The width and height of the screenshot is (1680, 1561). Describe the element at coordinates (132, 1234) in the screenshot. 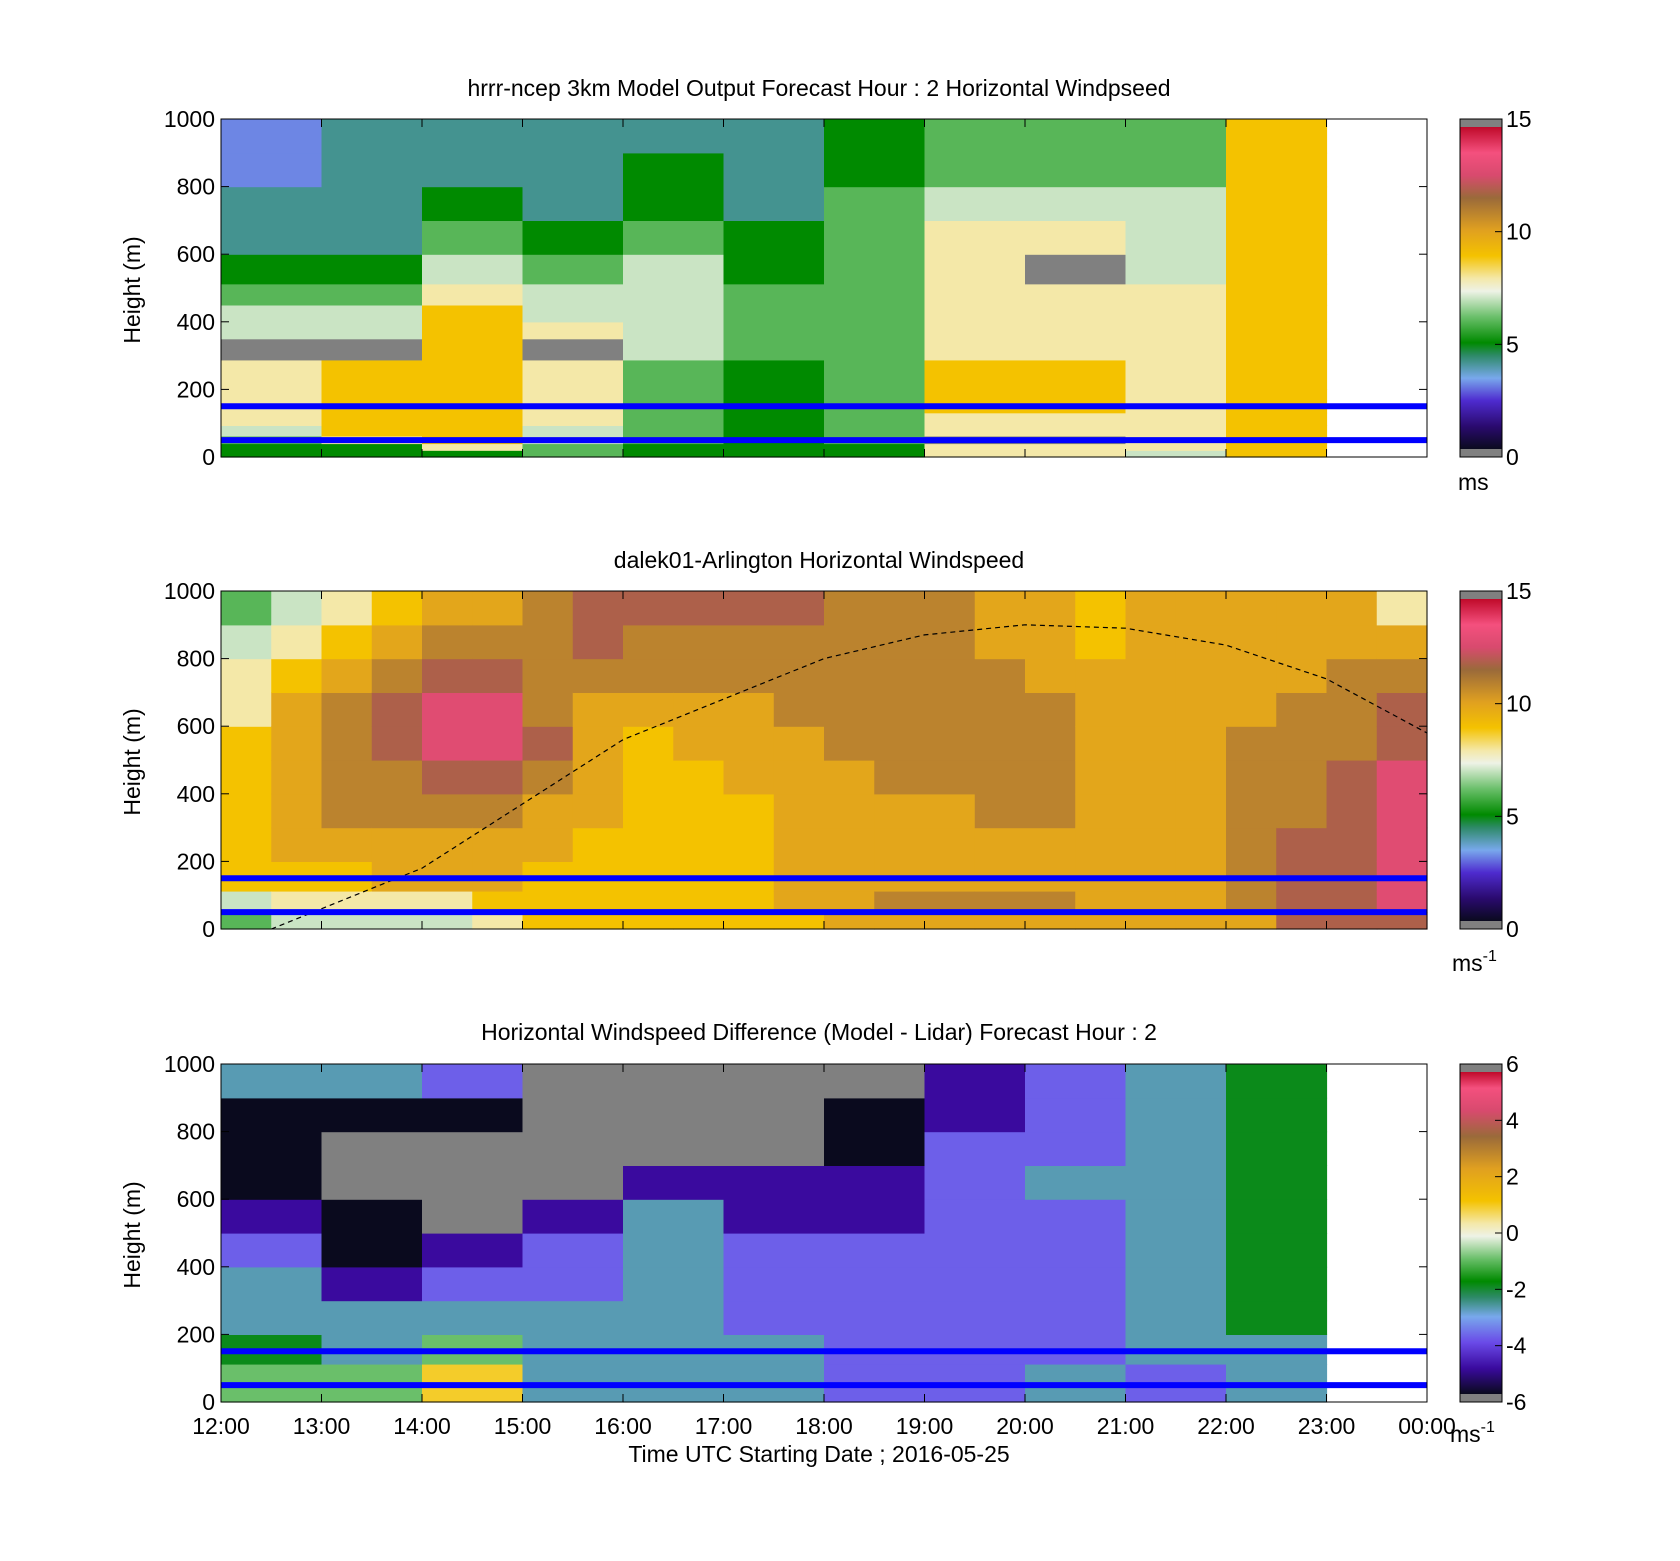

I see `y-axis-label-diff: Height (m)` at that location.